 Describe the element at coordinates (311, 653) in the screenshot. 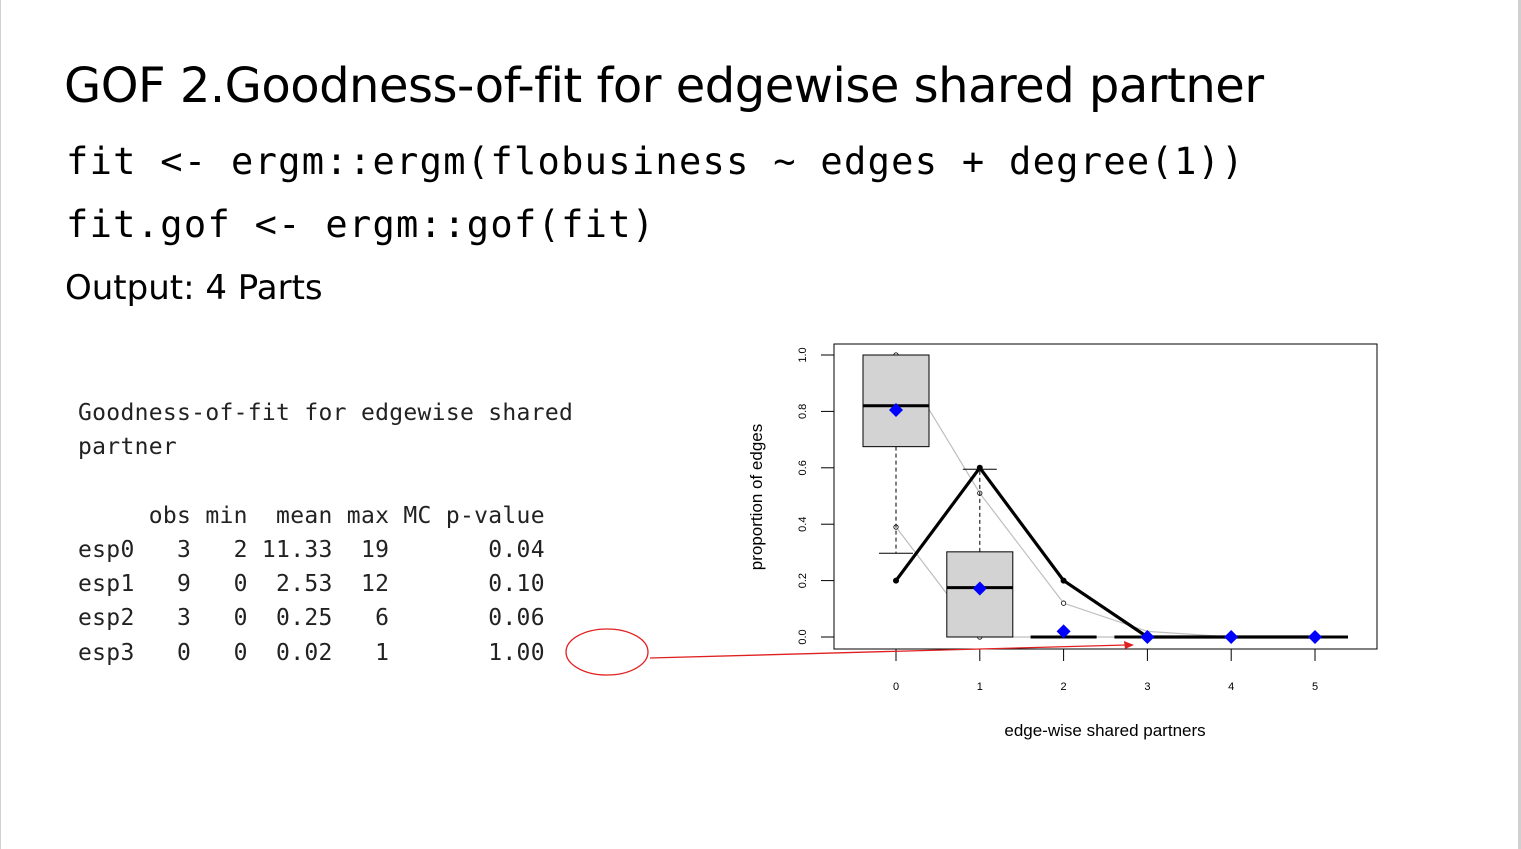

I see `output-row-esp3: esp3 0 0 0.02 1 1.00` at that location.